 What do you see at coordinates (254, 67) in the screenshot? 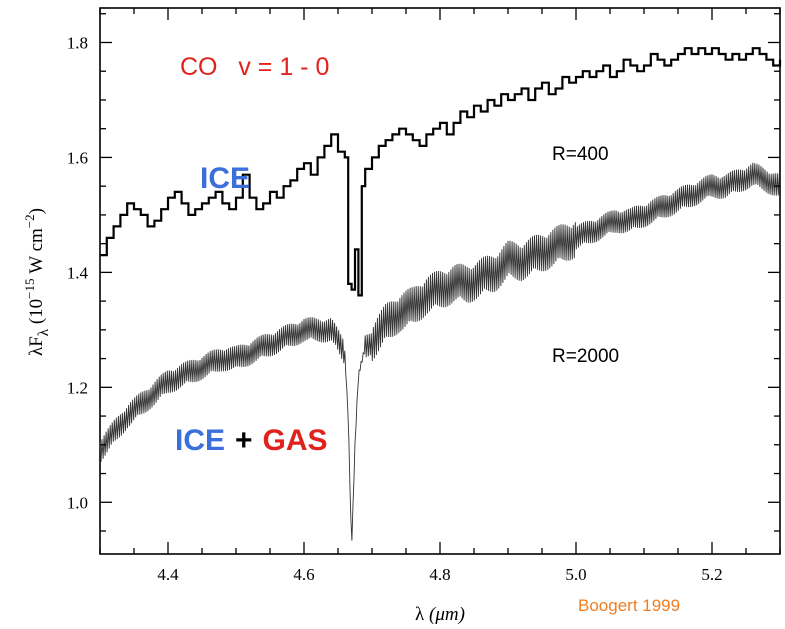
I see `annotation-co-band: CO v = 1 - 0` at bounding box center [254, 67].